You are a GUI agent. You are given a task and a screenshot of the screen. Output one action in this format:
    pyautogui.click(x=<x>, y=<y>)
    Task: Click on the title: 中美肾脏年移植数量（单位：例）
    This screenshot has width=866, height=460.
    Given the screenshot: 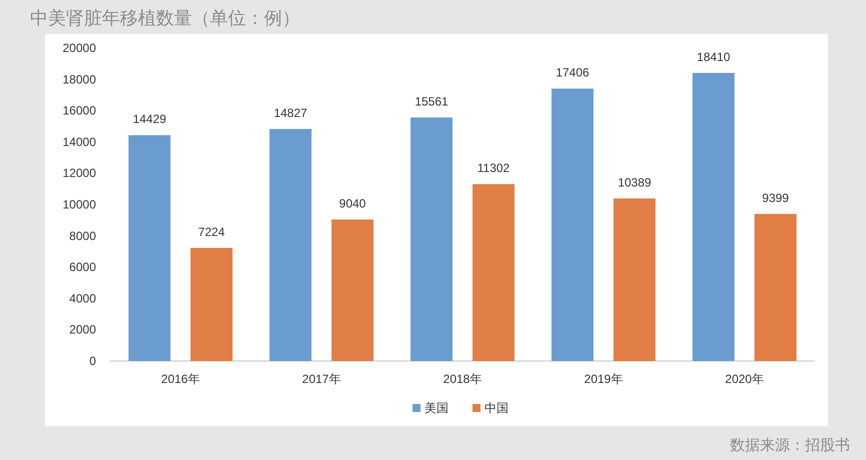 What is the action you would take?
    pyautogui.click(x=165, y=18)
    